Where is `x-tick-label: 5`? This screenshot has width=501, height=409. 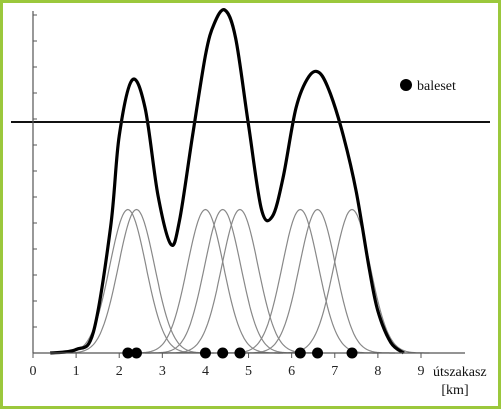
x-tick-label: 5 is located at coordinates (248, 371).